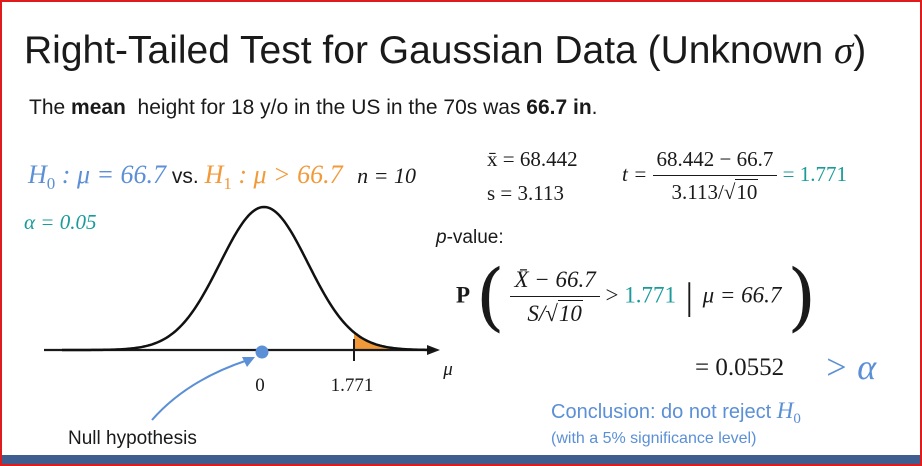 The height and width of the screenshot is (466, 922). I want to click on pvalue-equals: = 0.0552, so click(740, 367).